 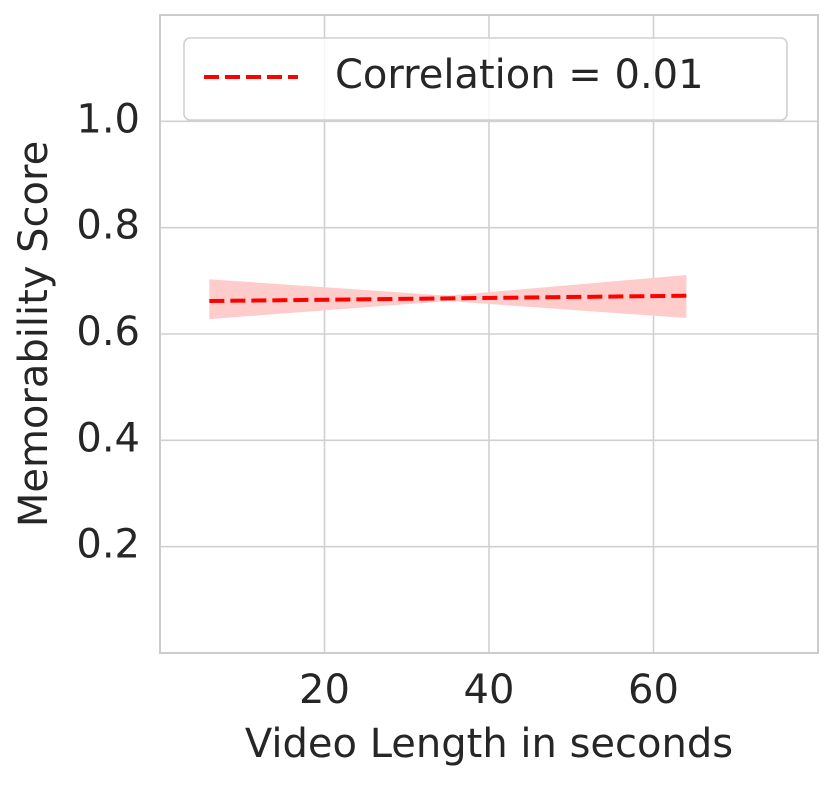 What do you see at coordinates (489, 744) in the screenshot?
I see `x-axis-label: Video Length in seconds` at bounding box center [489, 744].